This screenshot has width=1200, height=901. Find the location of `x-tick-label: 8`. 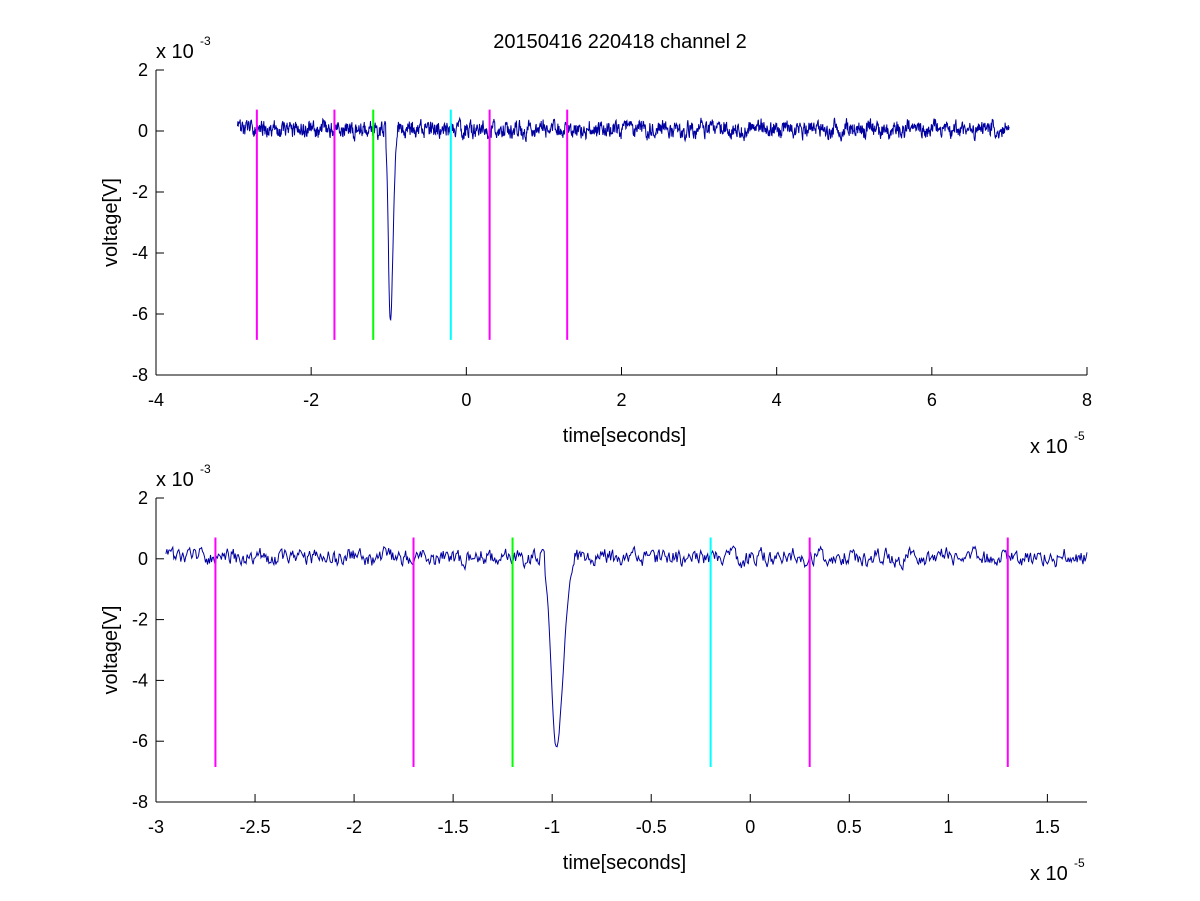

x-tick-label: 8 is located at coordinates (1087, 400).